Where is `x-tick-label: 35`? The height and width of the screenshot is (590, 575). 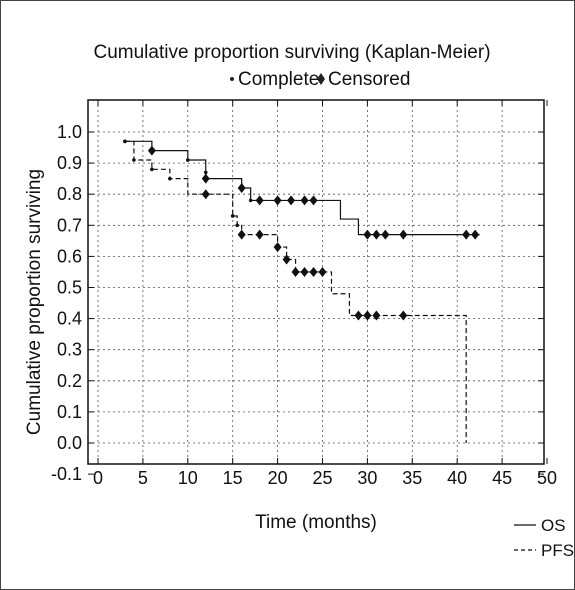 x-tick-label: 35 is located at coordinates (412, 478).